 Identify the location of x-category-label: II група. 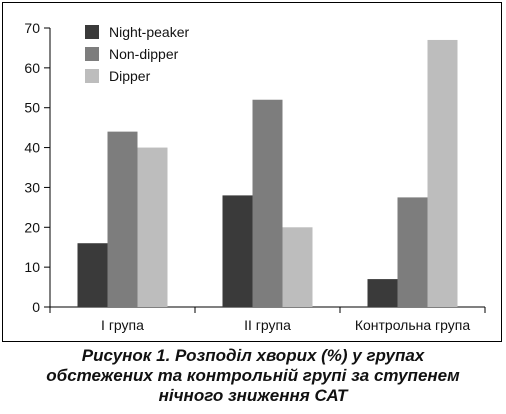
(267, 325).